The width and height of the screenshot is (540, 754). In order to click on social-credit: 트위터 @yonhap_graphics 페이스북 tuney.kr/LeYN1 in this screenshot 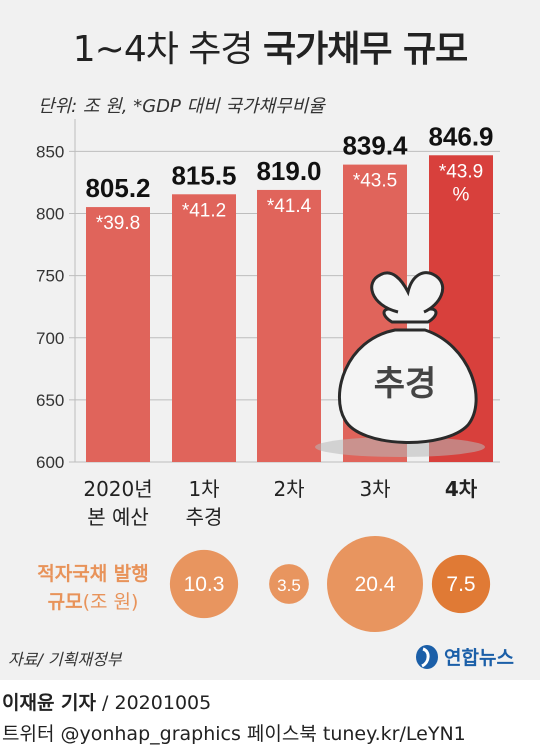, I will do `click(234, 734)`.